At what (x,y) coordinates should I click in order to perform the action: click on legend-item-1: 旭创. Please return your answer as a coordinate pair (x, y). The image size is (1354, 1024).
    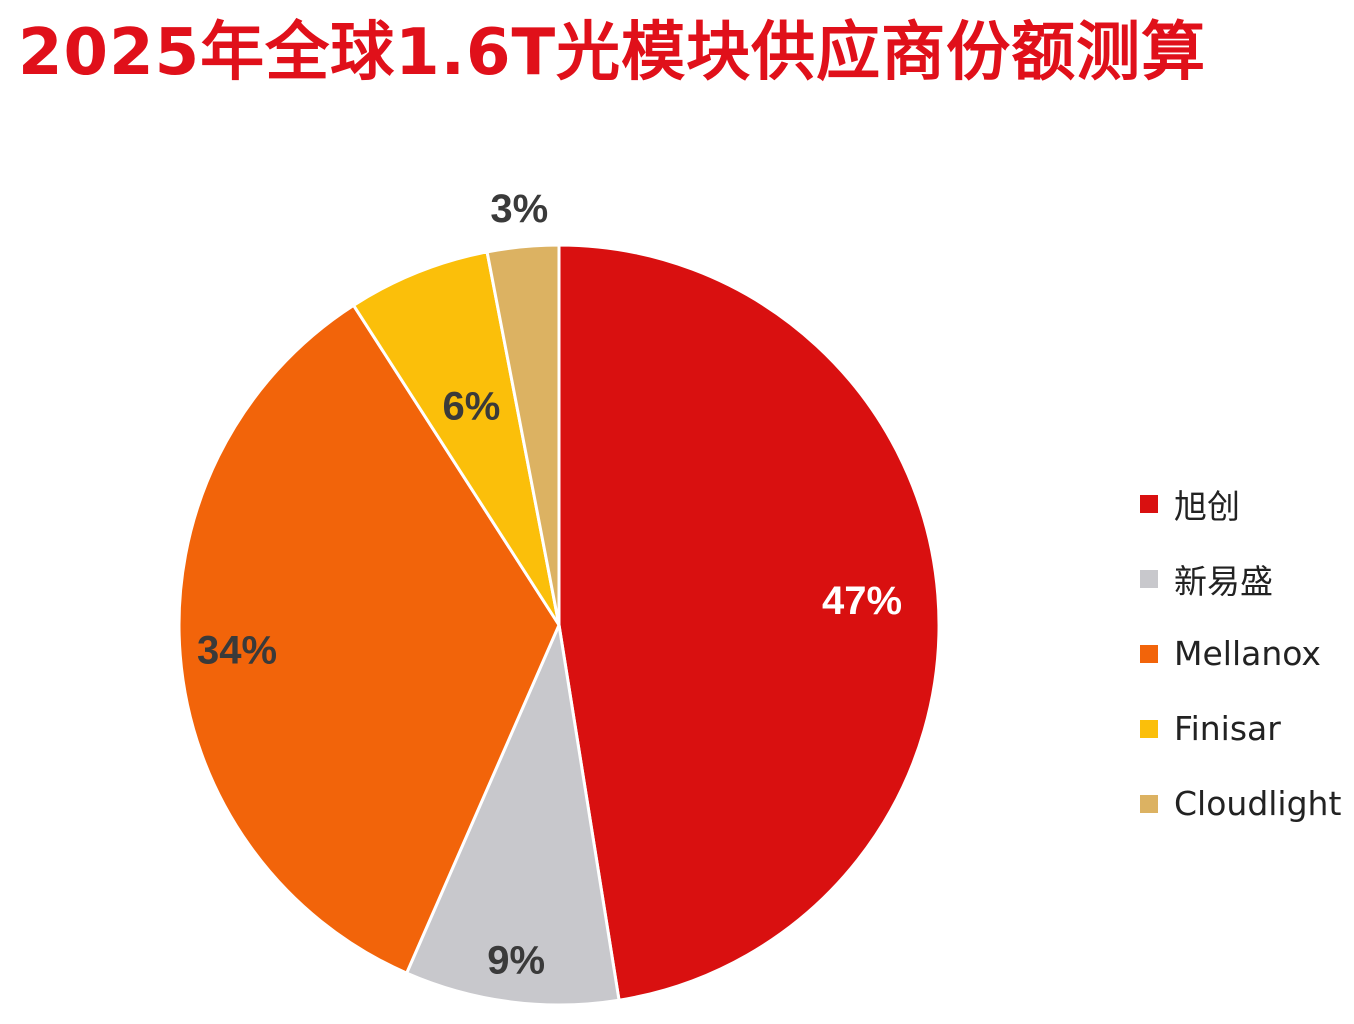
    Looking at the image, I should click on (1245, 503).